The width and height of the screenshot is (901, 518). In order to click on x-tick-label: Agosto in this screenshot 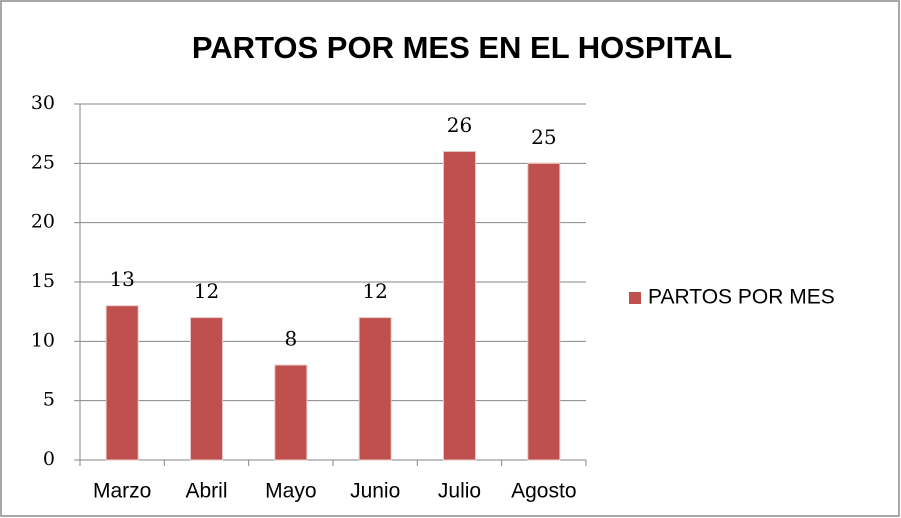, I will do `click(543, 491)`.